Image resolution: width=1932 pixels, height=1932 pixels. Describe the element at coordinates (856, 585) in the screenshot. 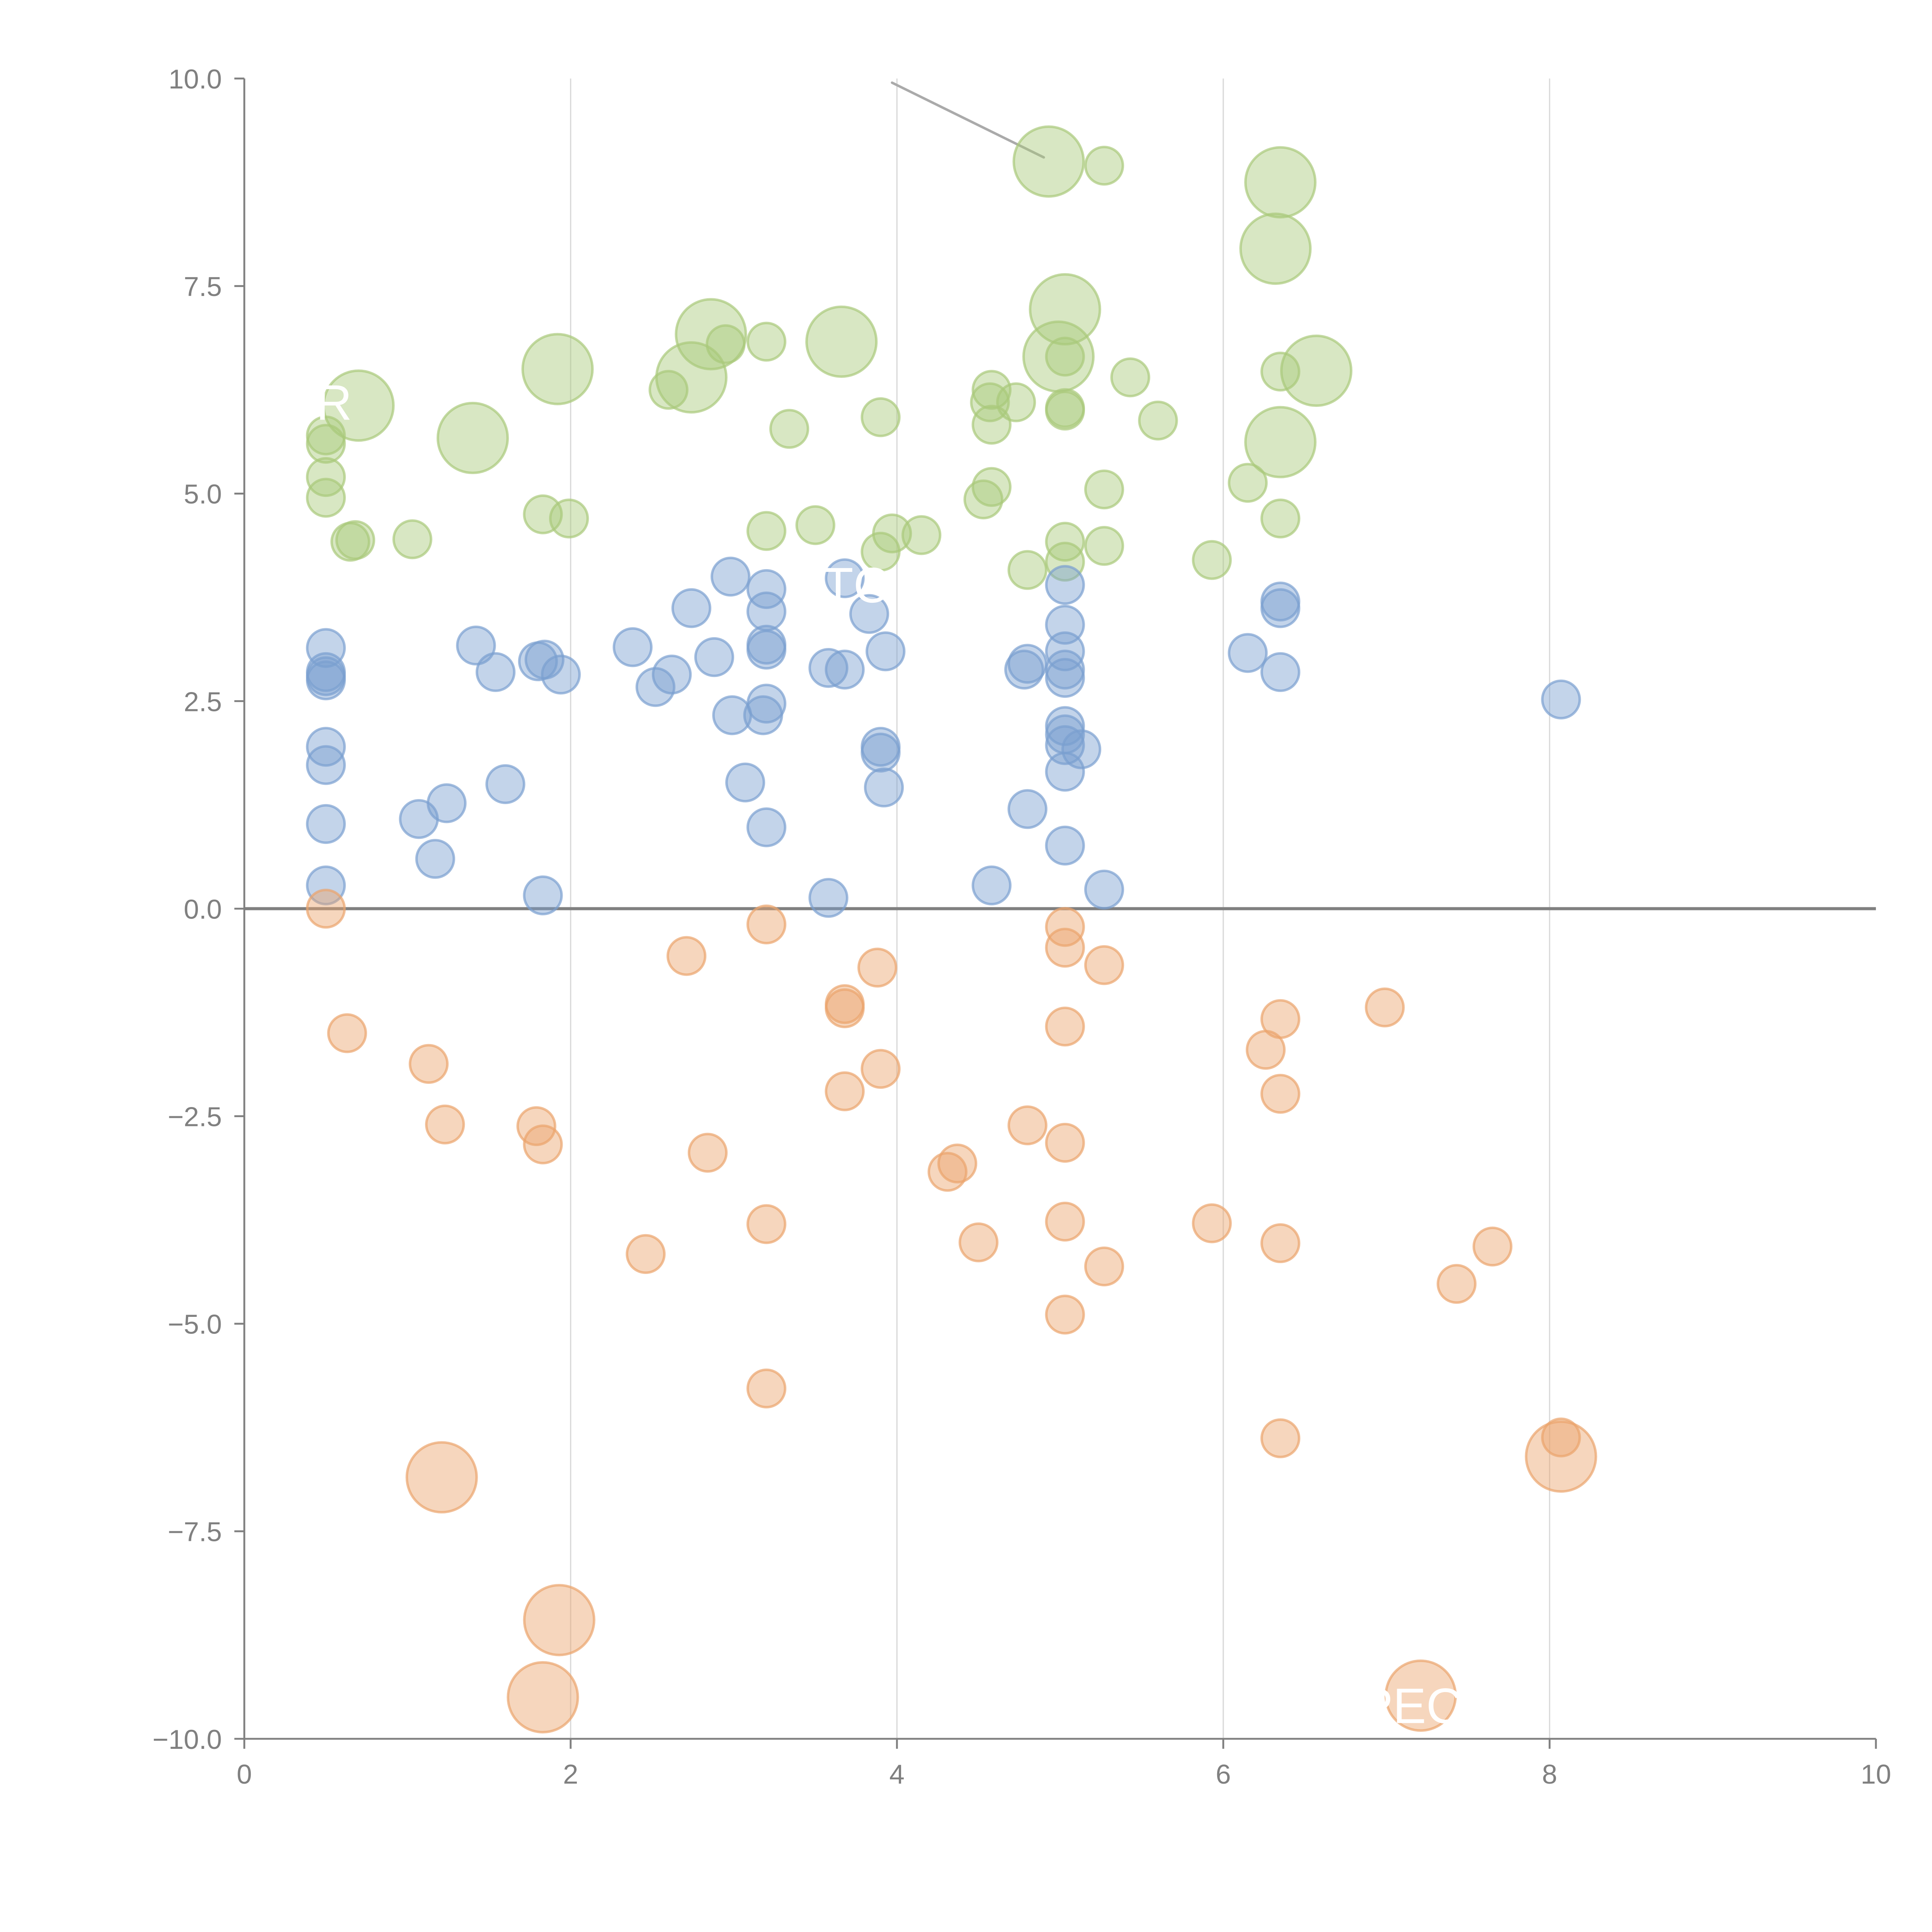

I see `annotation-label: TC` at that location.